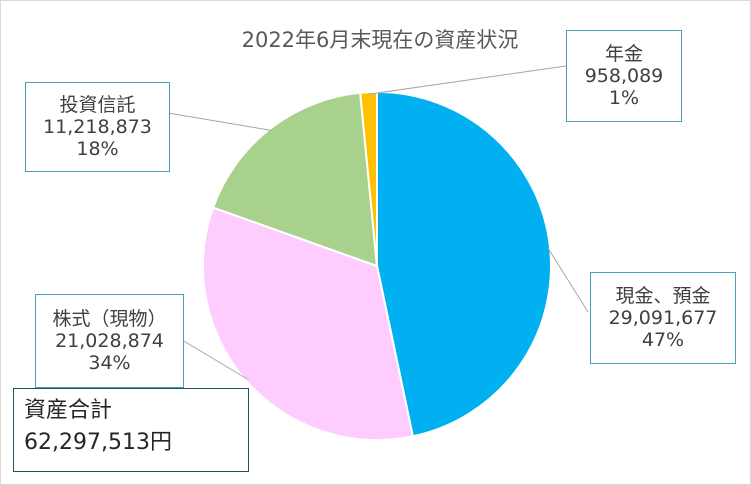 The height and width of the screenshot is (485, 751). What do you see at coordinates (295, 179) in the screenshot?
I see `pie-slice-investment-trust` at bounding box center [295, 179].